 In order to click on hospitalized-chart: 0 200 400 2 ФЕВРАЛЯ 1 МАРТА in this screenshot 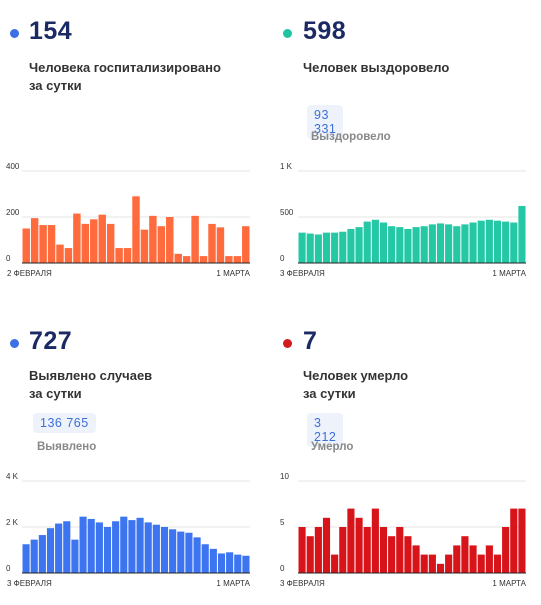, I will do `click(128, 220)`.